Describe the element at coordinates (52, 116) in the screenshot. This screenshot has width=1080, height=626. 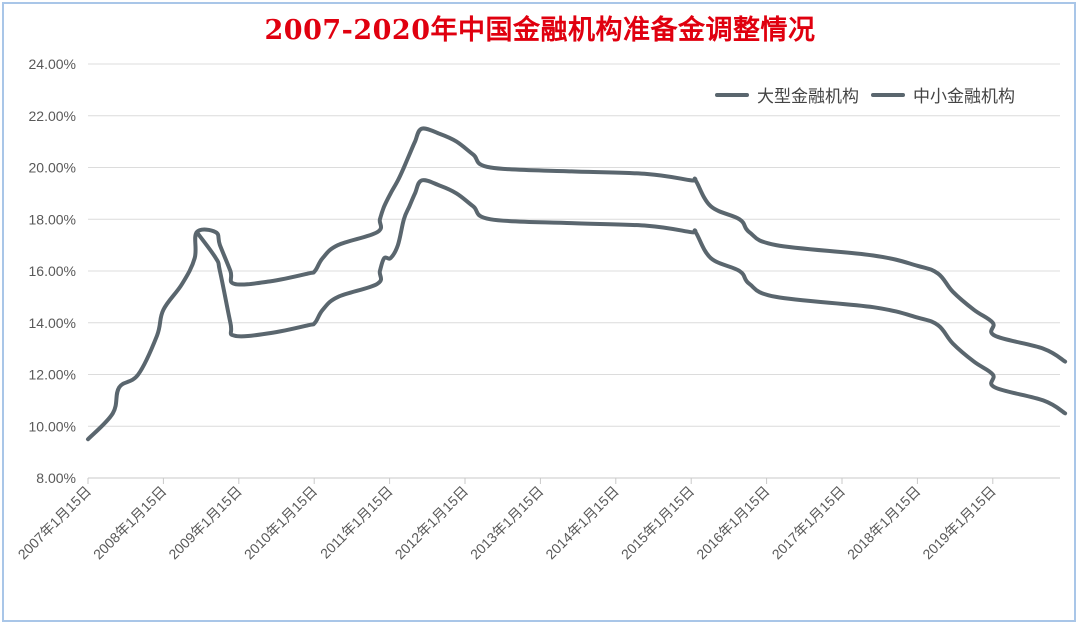
I see `y-tick-label: 22.00%` at that location.